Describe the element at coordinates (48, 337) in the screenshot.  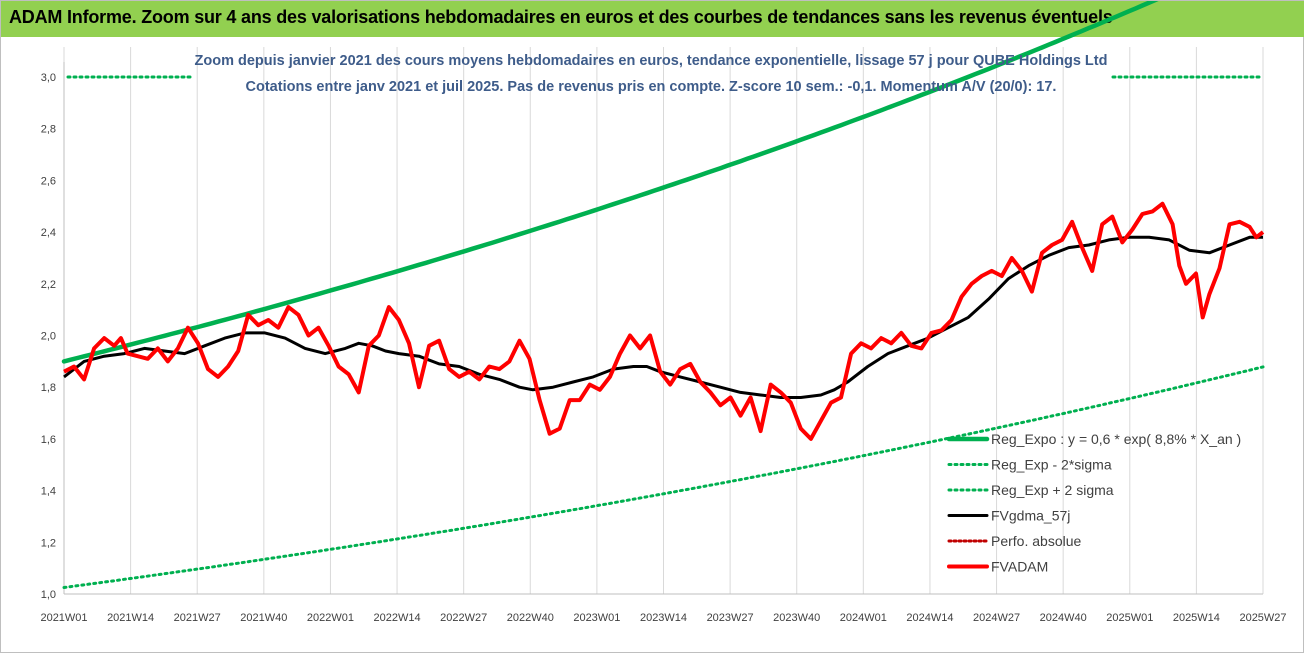
I see `y-tick-label: 2,0` at that location.